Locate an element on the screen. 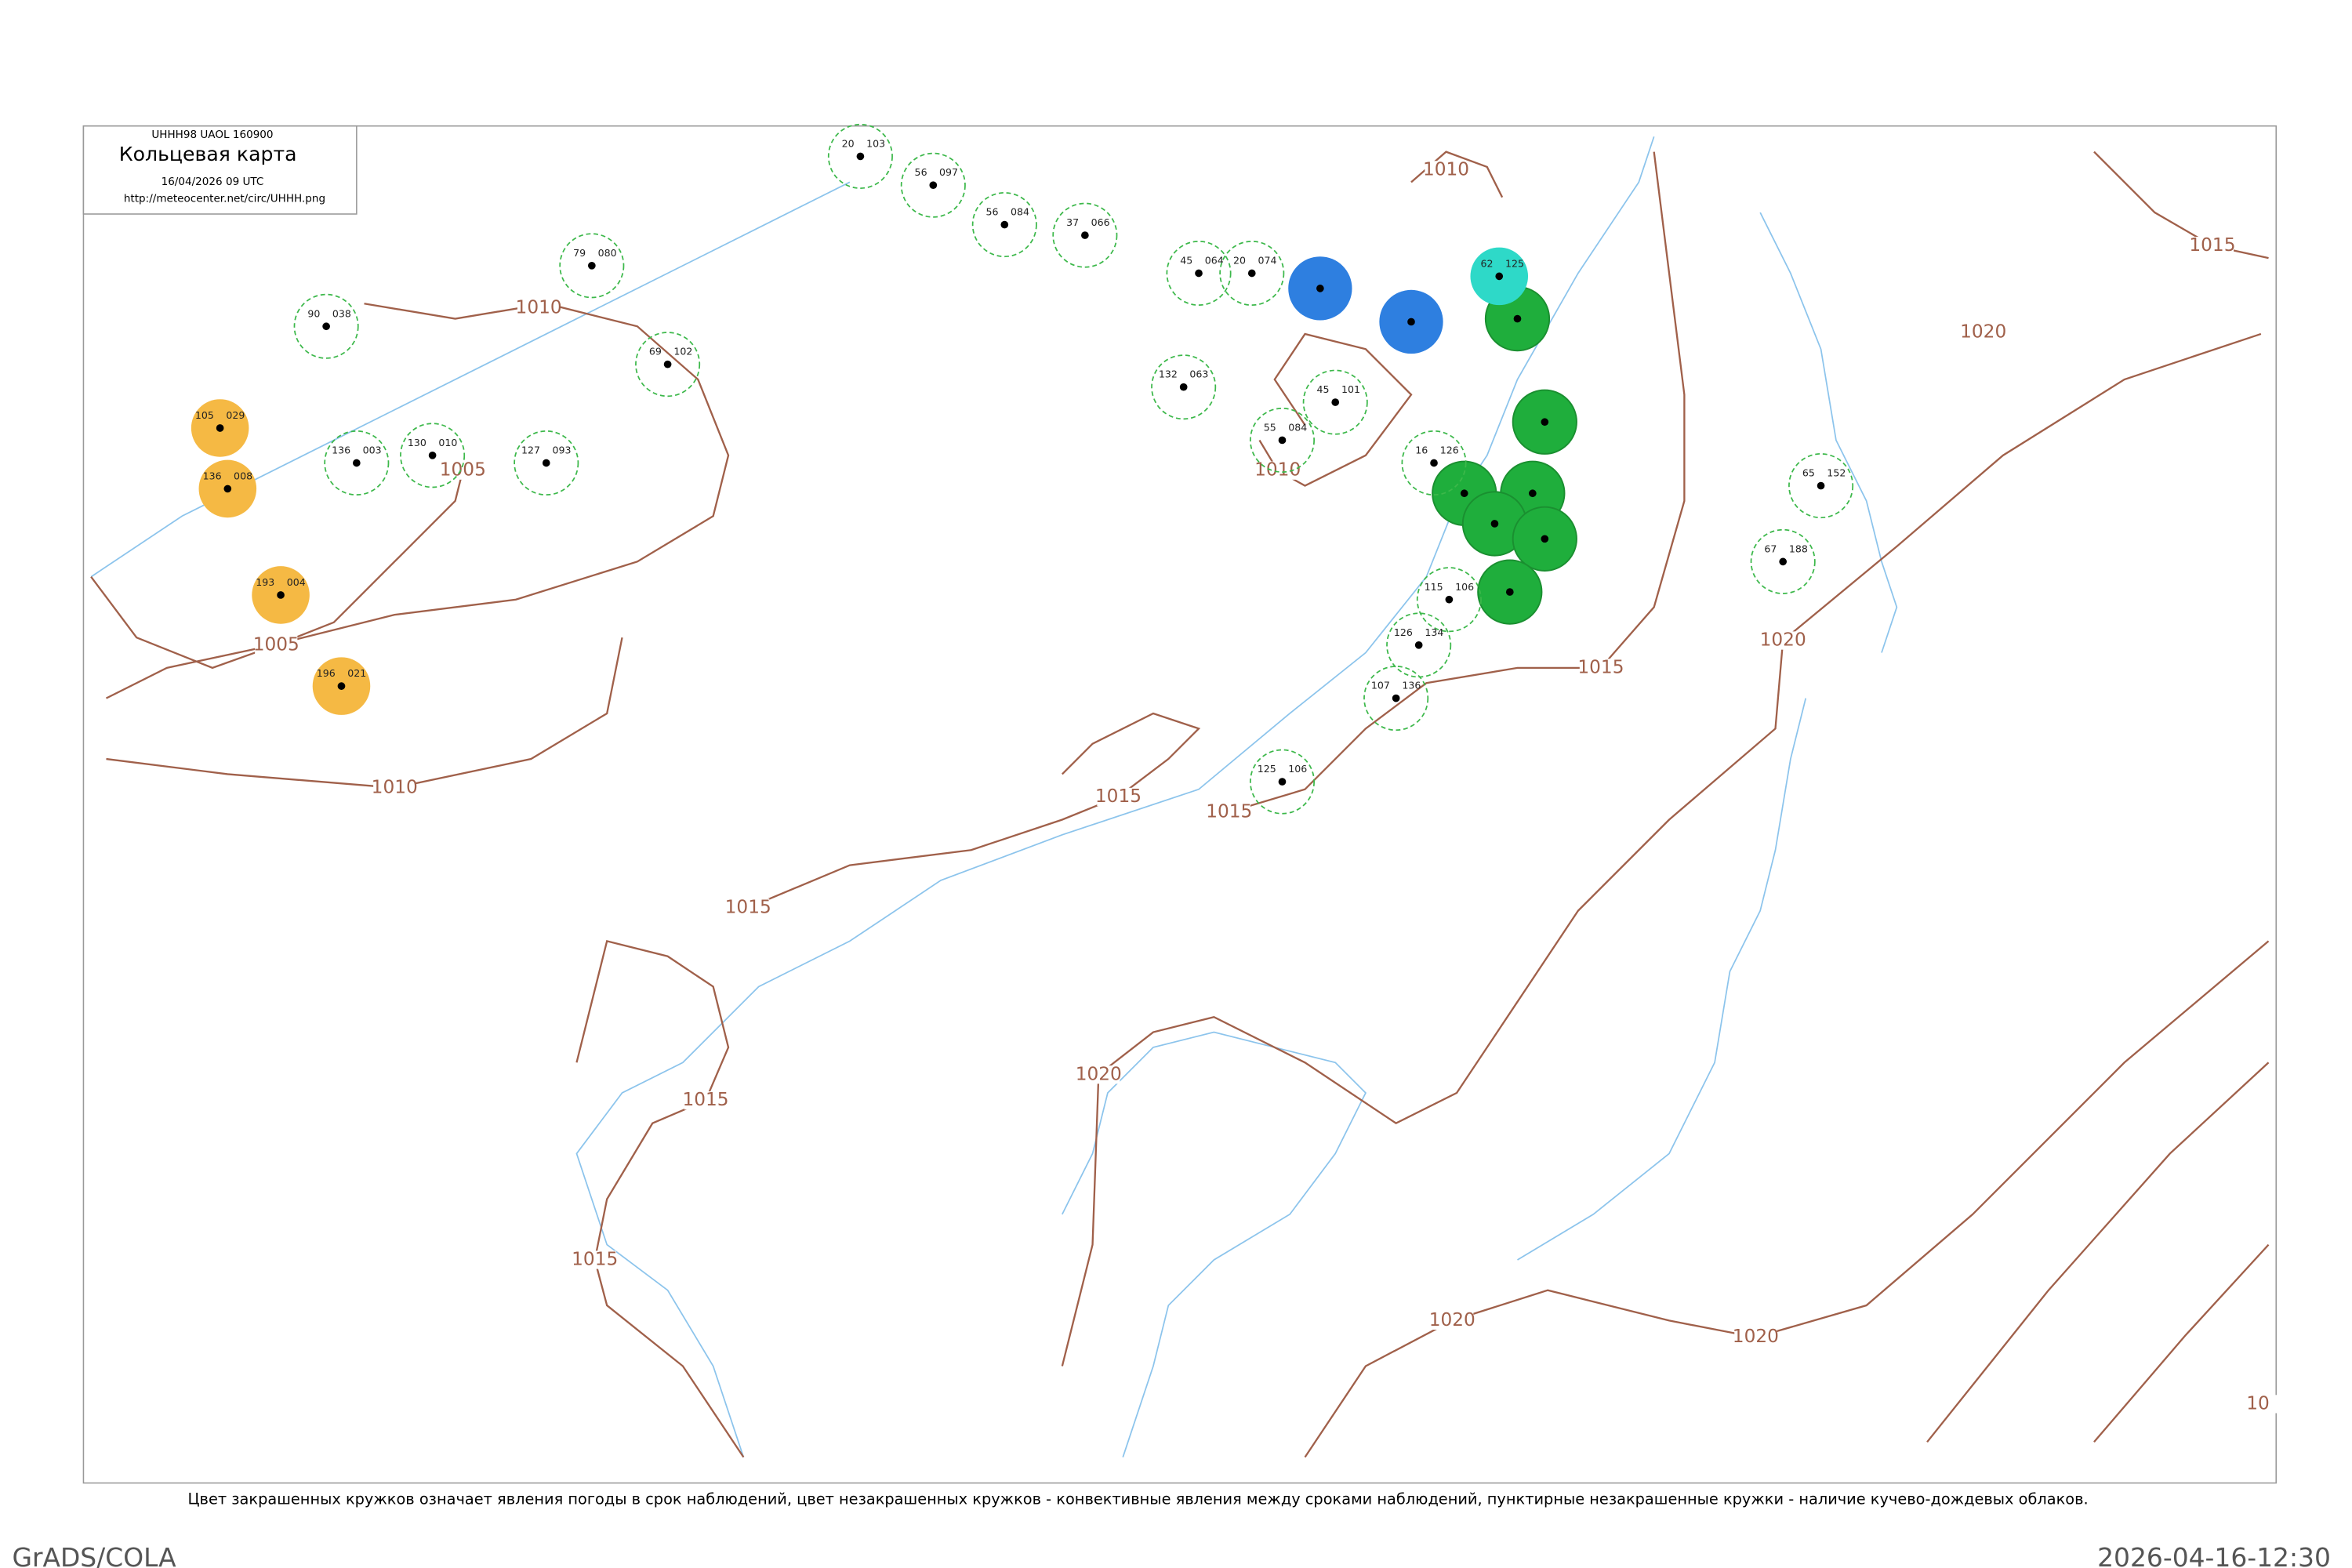 The width and height of the screenshot is (2352, 1568). station-value: 115 is located at coordinates (1434, 587).